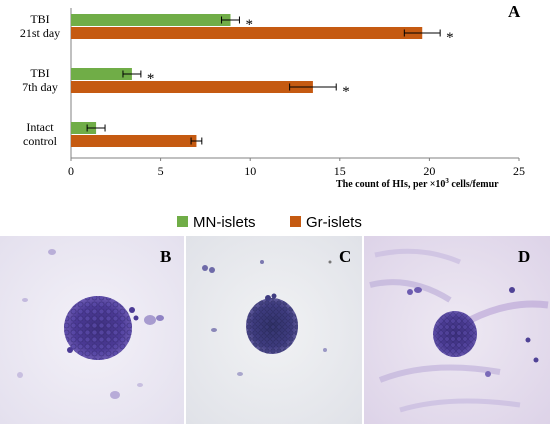 This screenshot has width=550, height=424. Describe the element at coordinates (474, 184) in the screenshot. I see `x-axis-title-suffix: cells/femur` at that location.